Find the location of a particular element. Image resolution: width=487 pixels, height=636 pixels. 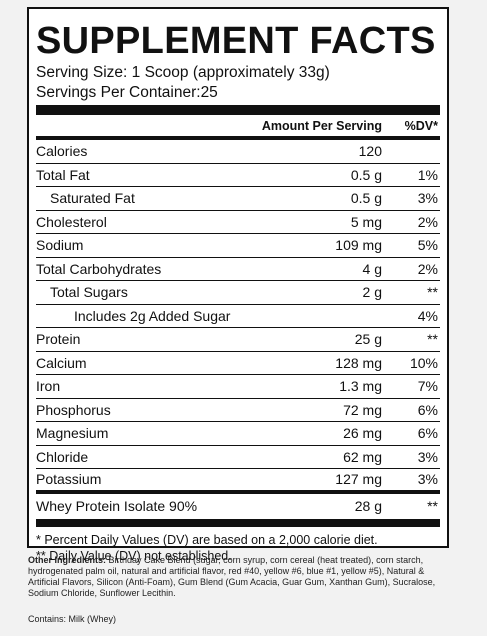

nutrient-dv: 10% is located at coordinates (423, 362).